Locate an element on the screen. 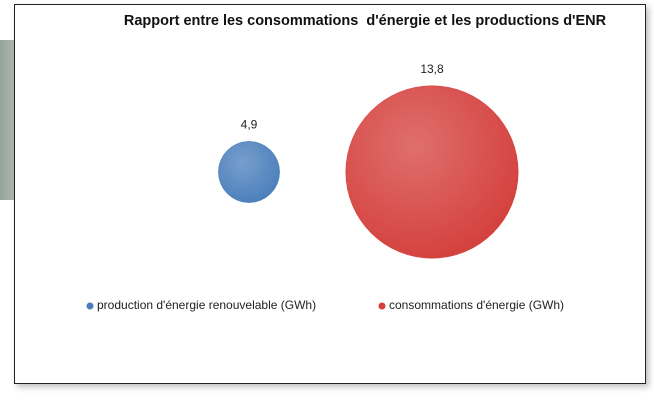 This screenshot has height=412, width=654. legend-label: production d'énergie renouvelable (GWh) is located at coordinates (206, 305).